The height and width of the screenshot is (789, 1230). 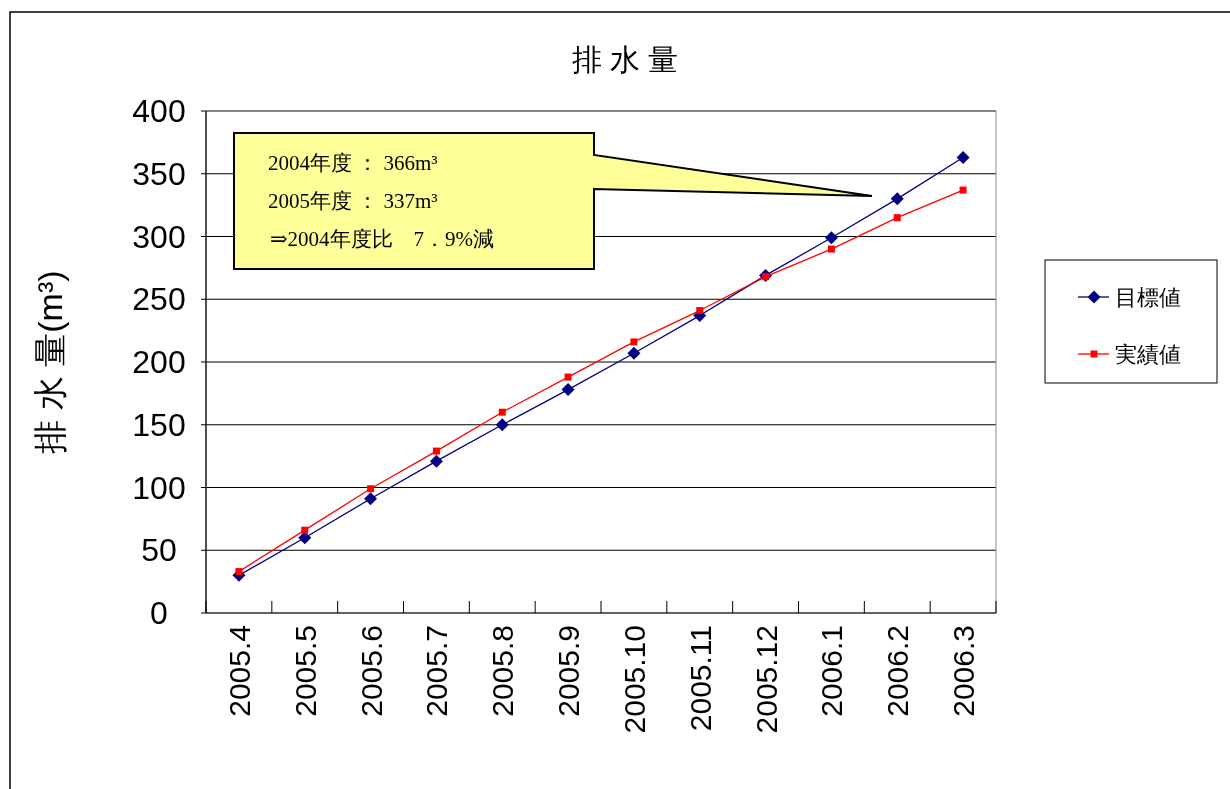 What do you see at coordinates (1148, 354) in the screenshot?
I see `legend-label: 実績値` at bounding box center [1148, 354].